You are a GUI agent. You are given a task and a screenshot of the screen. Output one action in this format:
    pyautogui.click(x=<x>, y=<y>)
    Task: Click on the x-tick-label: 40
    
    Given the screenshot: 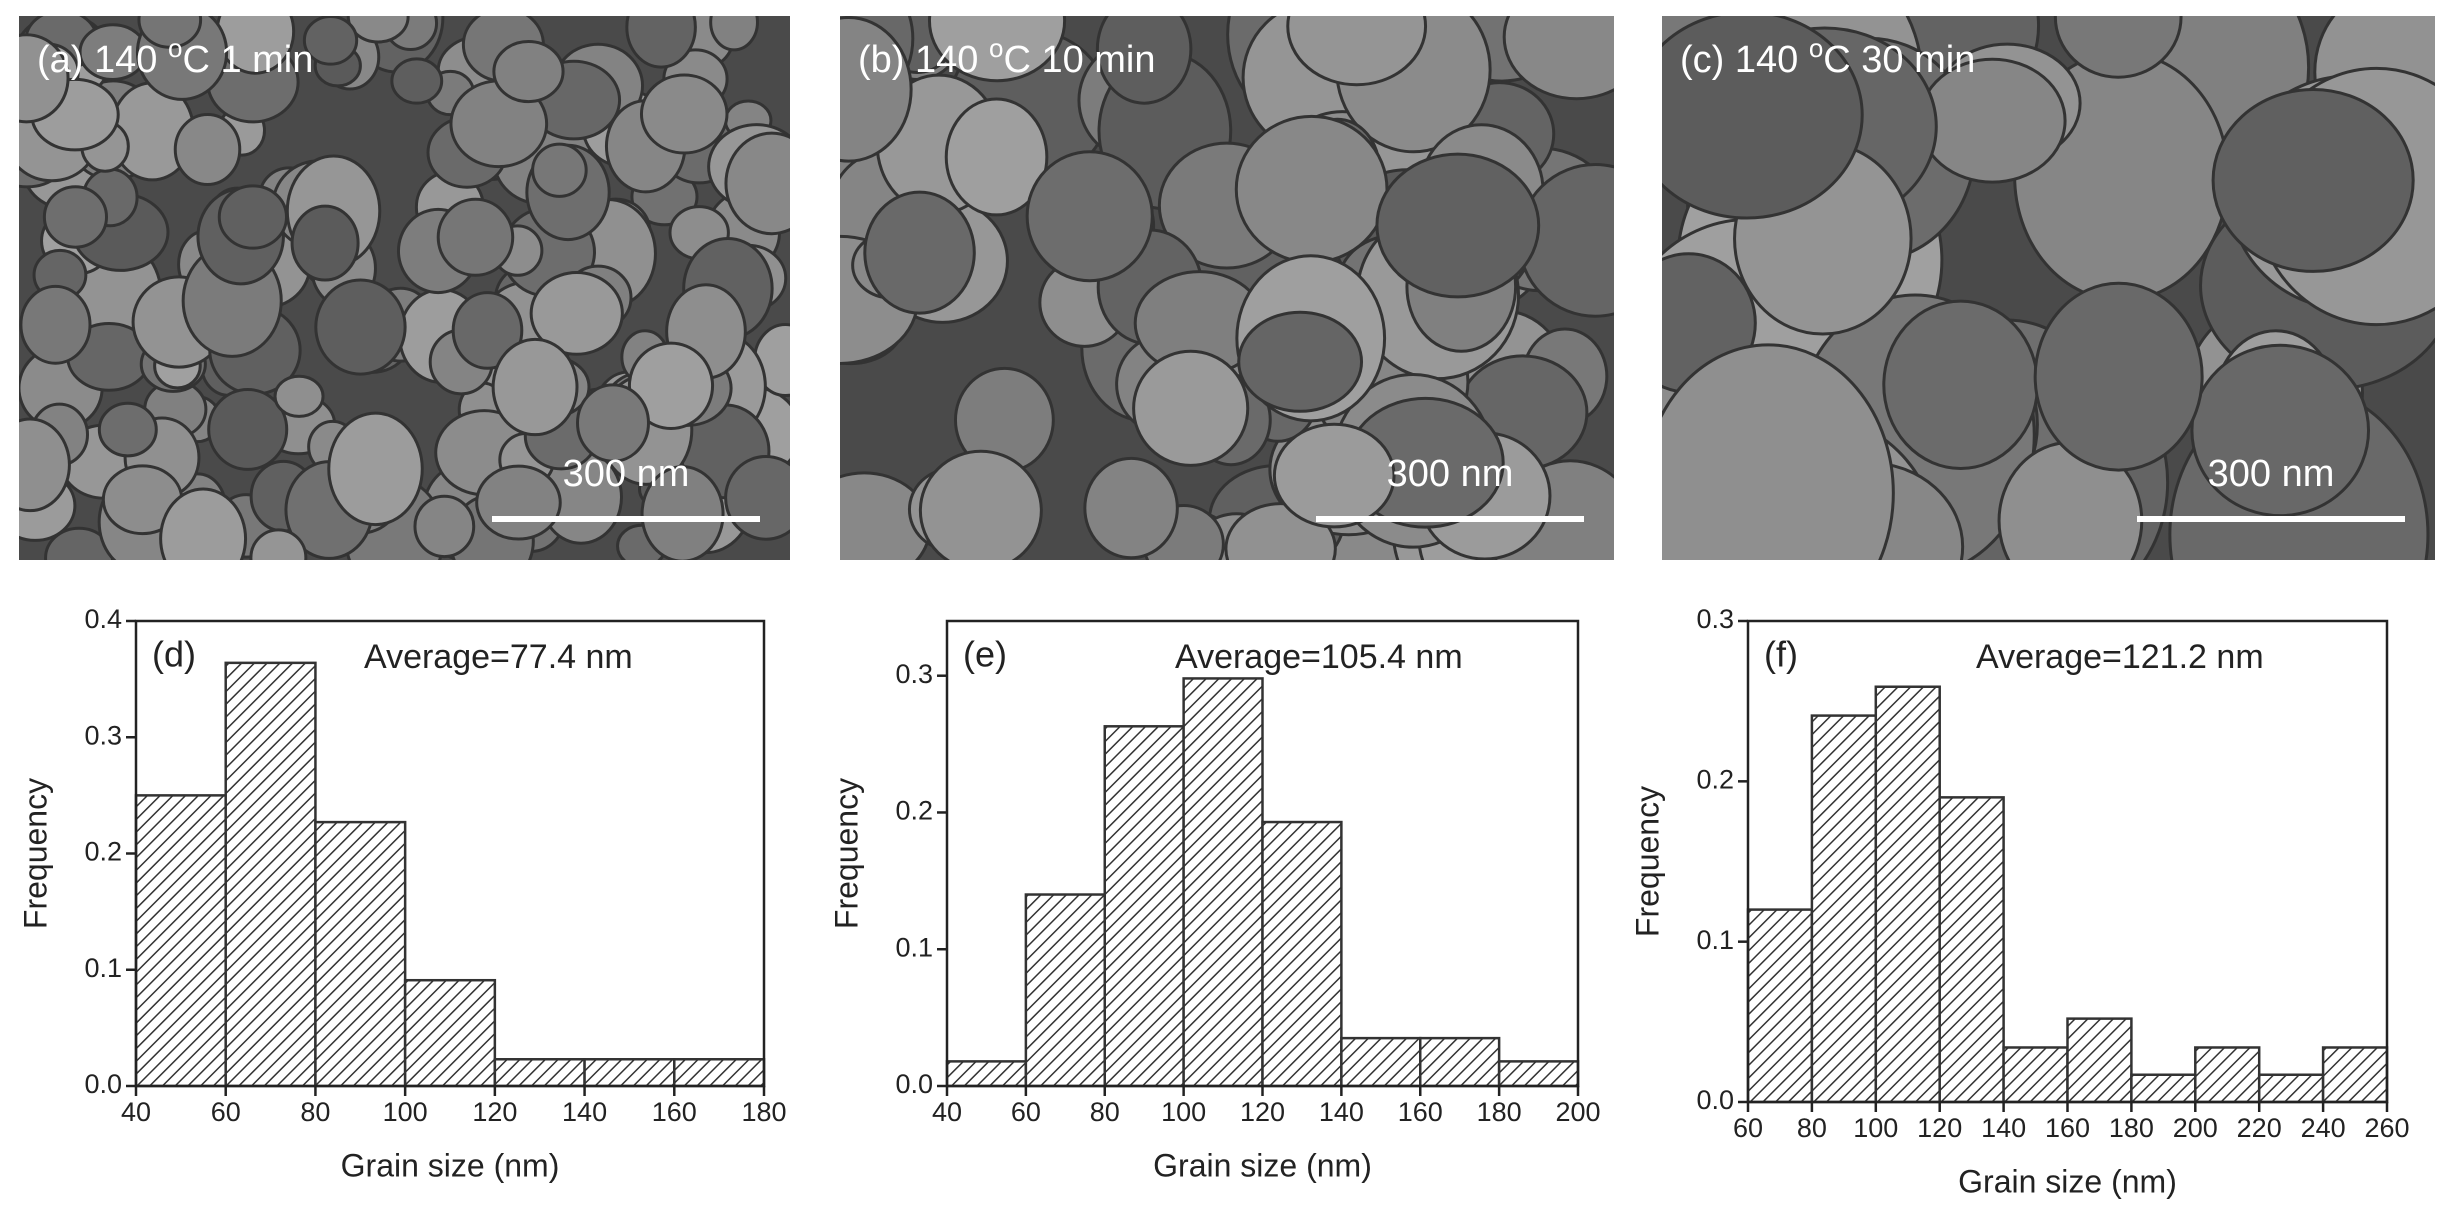 What is the action you would take?
    pyautogui.click(x=136, y=1112)
    